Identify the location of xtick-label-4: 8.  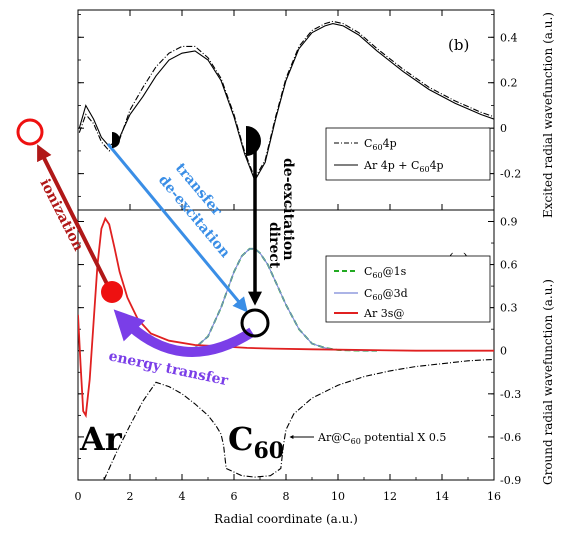
(286, 496).